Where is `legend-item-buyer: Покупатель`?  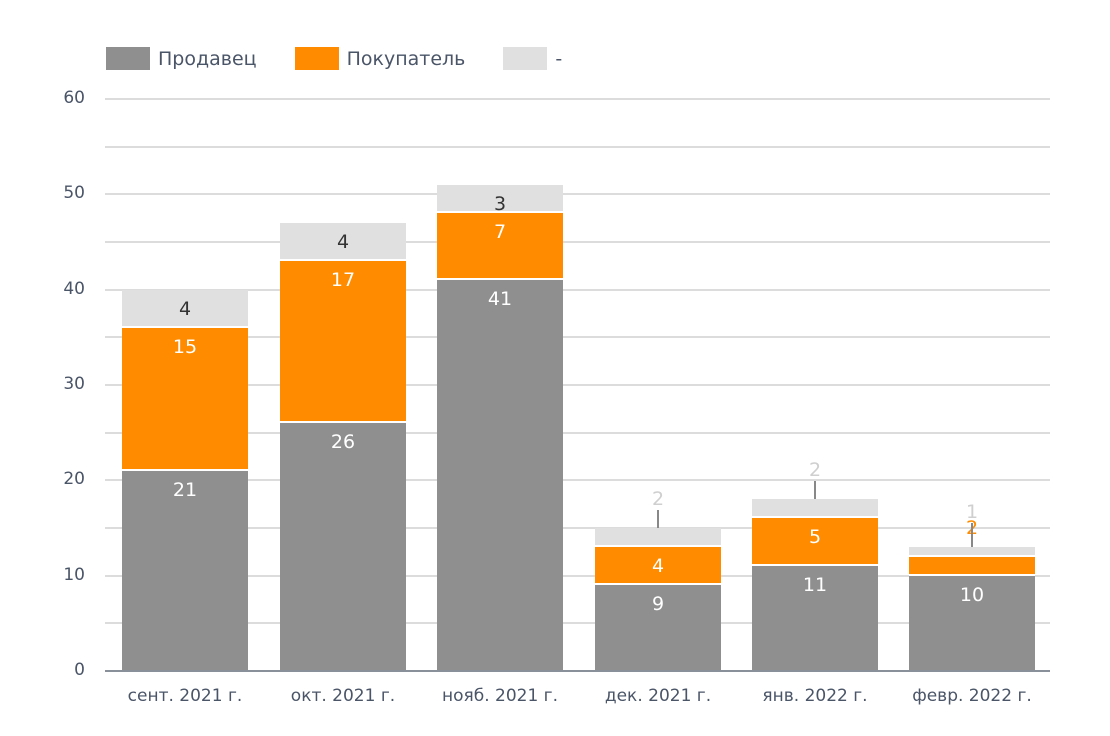 legend-item-buyer: Покупатель is located at coordinates (380, 58).